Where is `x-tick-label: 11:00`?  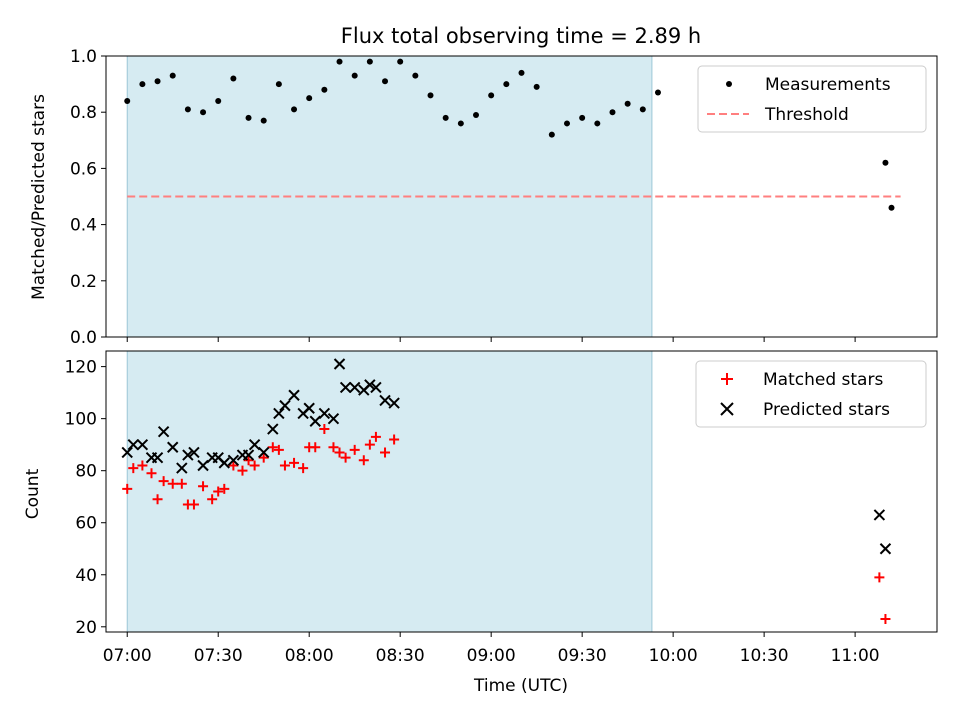 x-tick-label: 11:00 is located at coordinates (855, 656).